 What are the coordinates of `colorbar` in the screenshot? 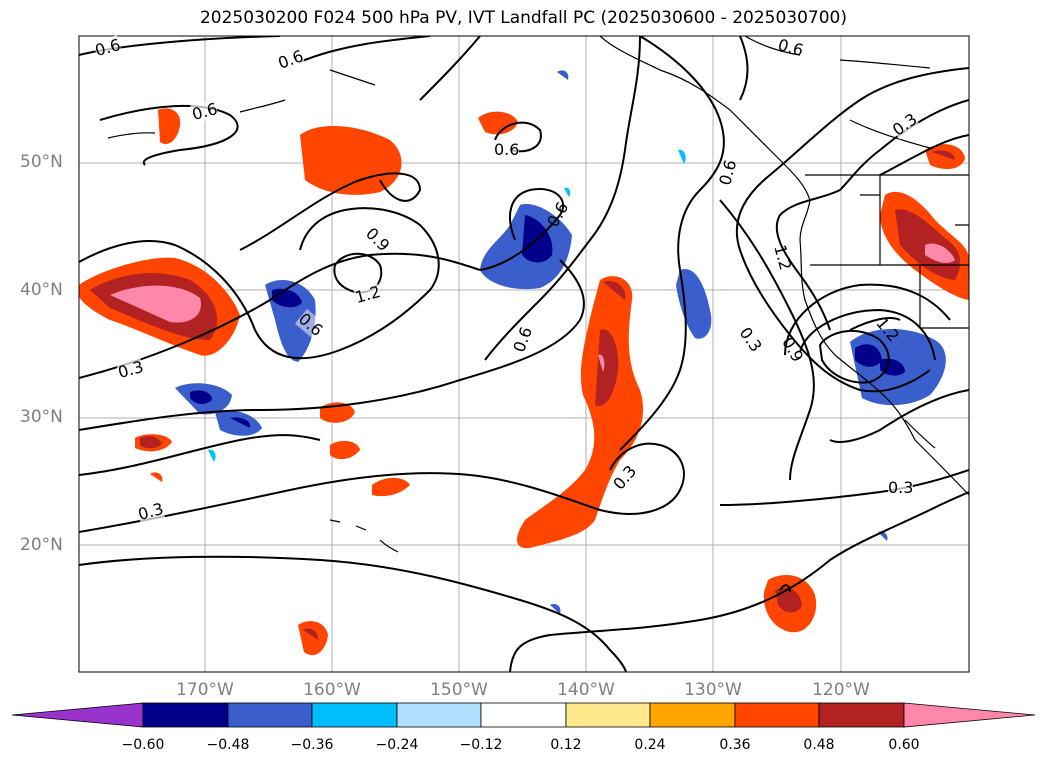 It's located at (523, 715).